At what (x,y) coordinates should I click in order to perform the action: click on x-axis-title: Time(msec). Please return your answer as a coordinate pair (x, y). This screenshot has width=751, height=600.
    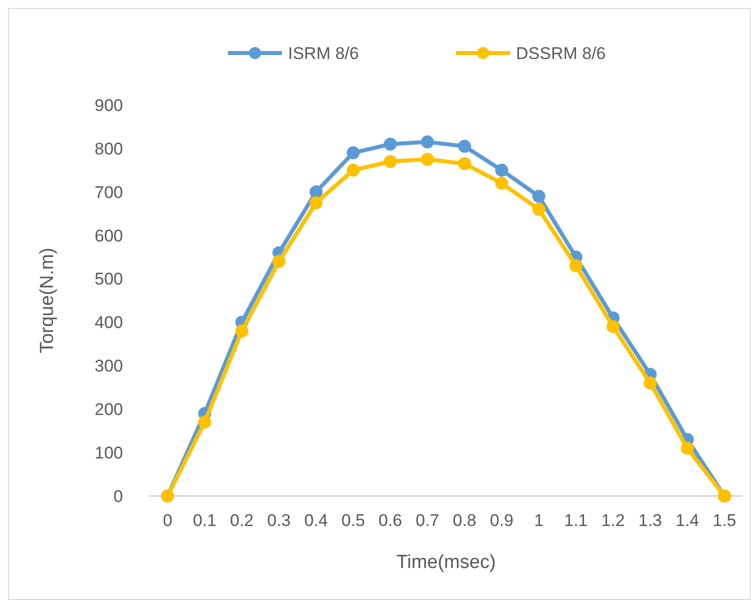
    Looking at the image, I should click on (446, 562).